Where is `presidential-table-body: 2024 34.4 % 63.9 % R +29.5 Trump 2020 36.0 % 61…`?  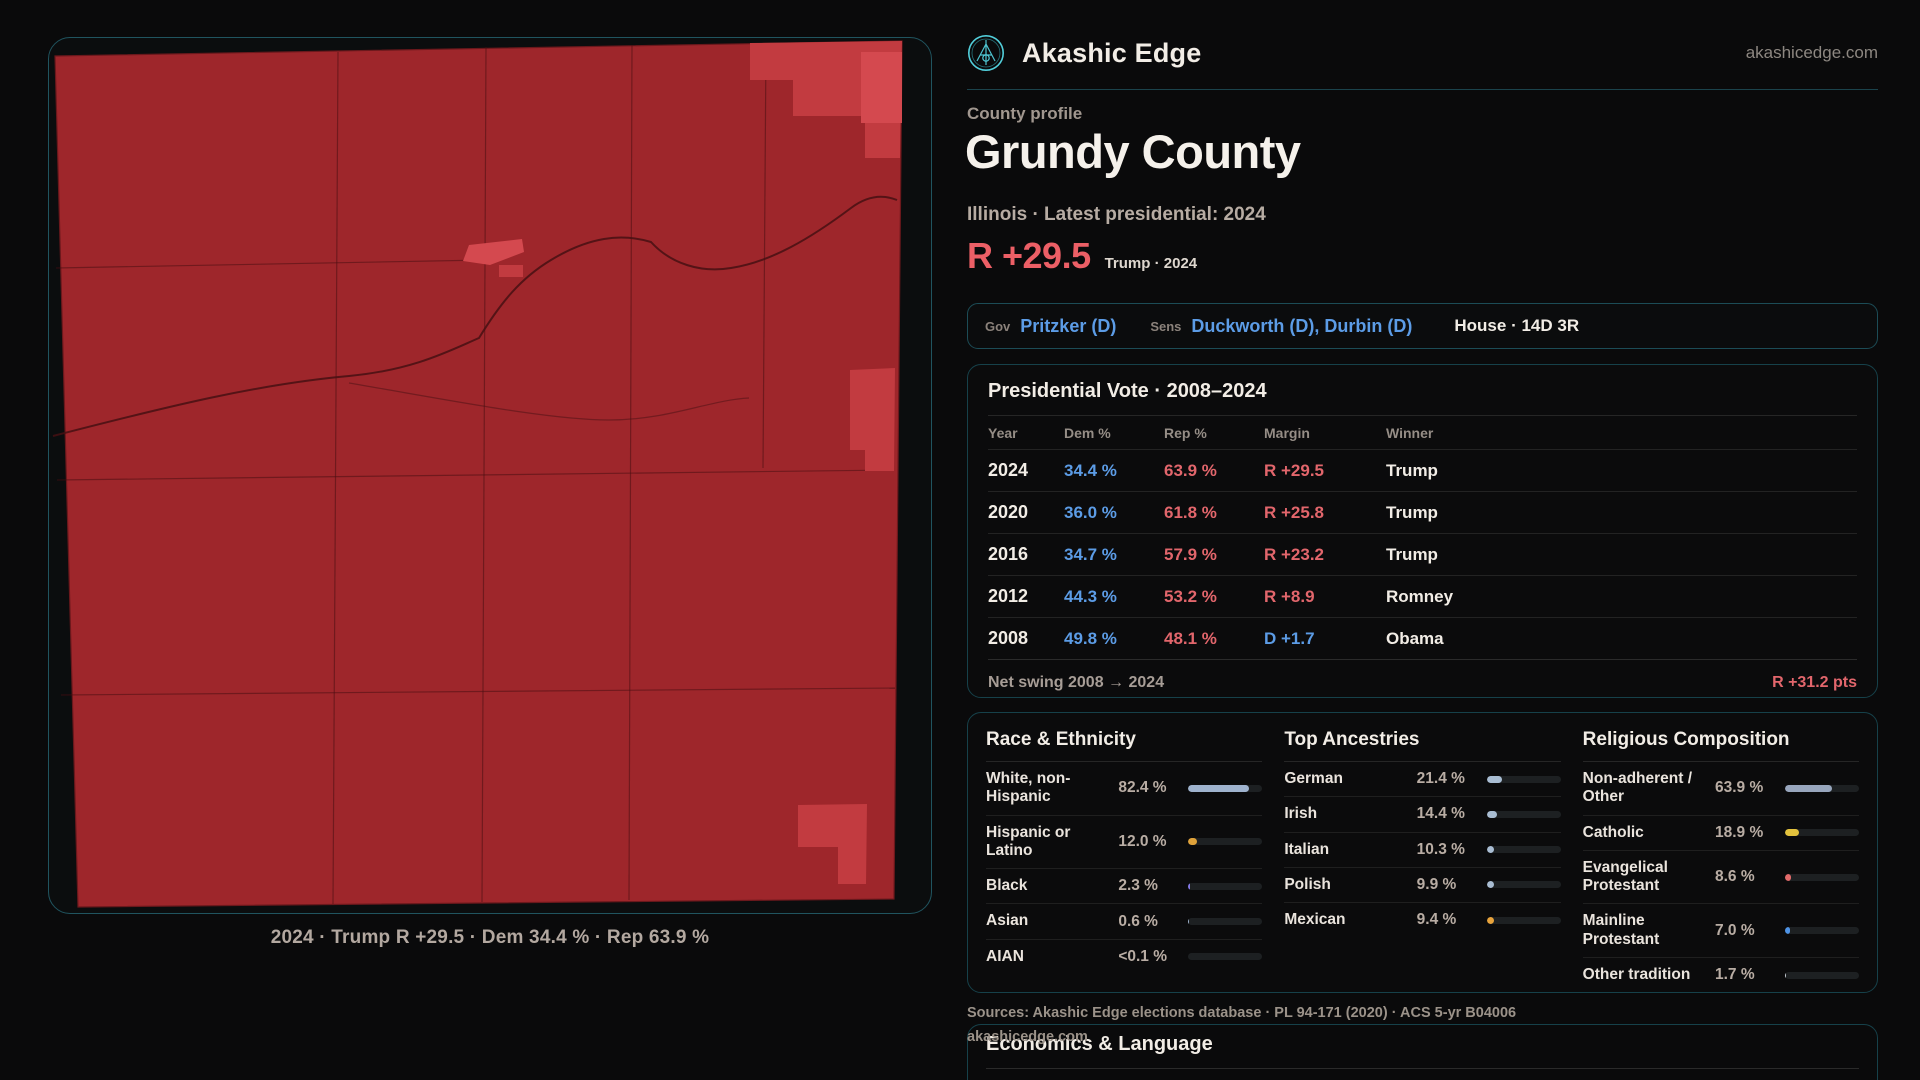
presidential-table-body: 2024 34.4 % 63.9 % R +29.5 Trump 2020 36.0 % 61… is located at coordinates (1422, 555).